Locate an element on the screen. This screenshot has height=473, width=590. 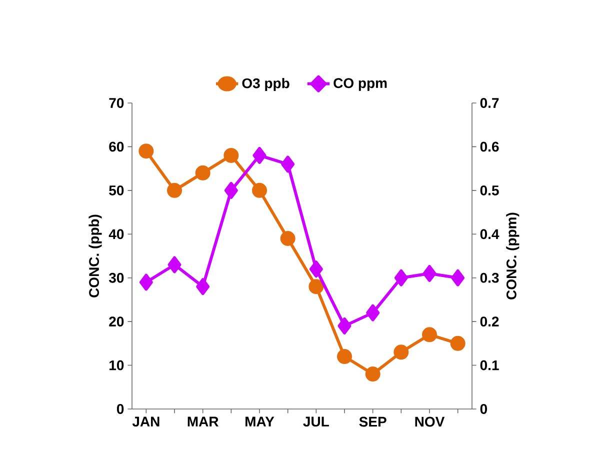
y-tick-label: 30 is located at coordinates (116, 277).